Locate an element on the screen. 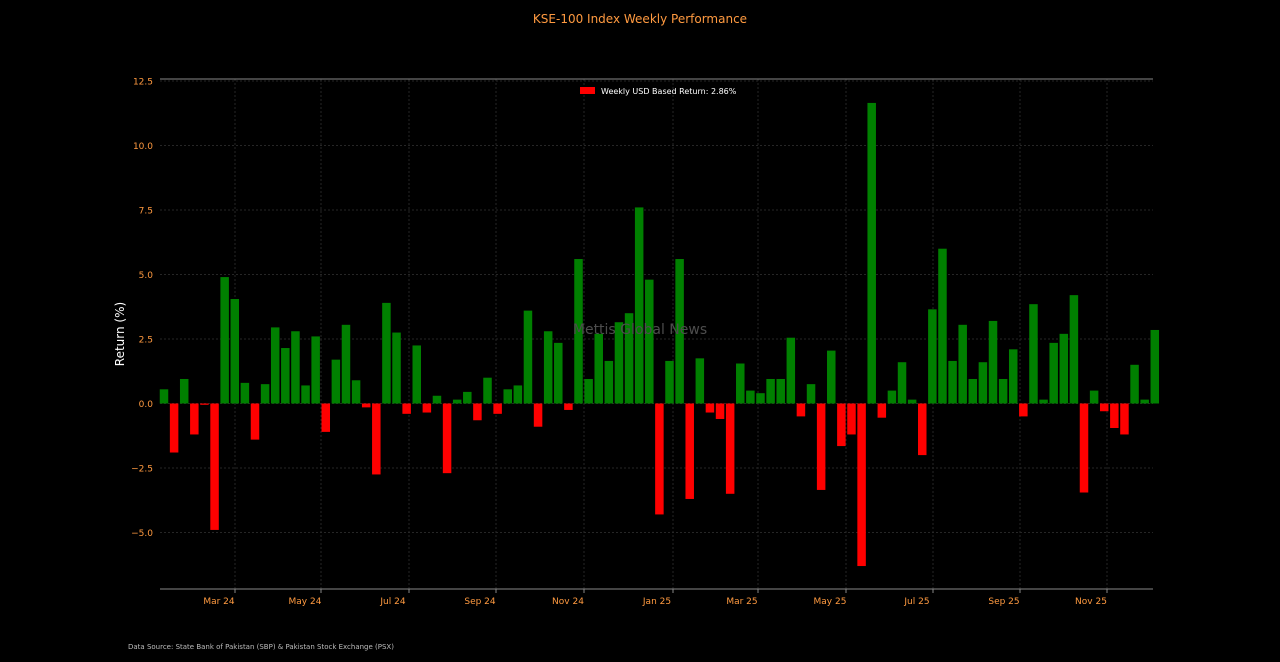  y-tick-label: 7.5 is located at coordinates (146, 212).